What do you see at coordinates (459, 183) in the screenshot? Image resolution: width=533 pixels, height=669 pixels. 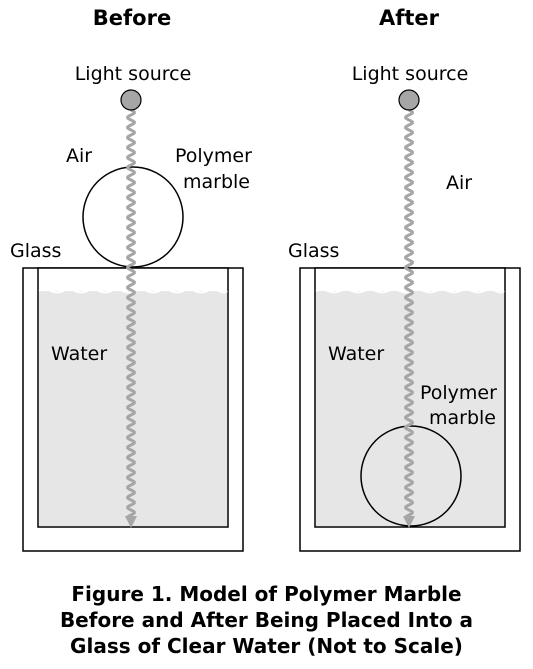 I see `after-air-label: Air` at bounding box center [459, 183].